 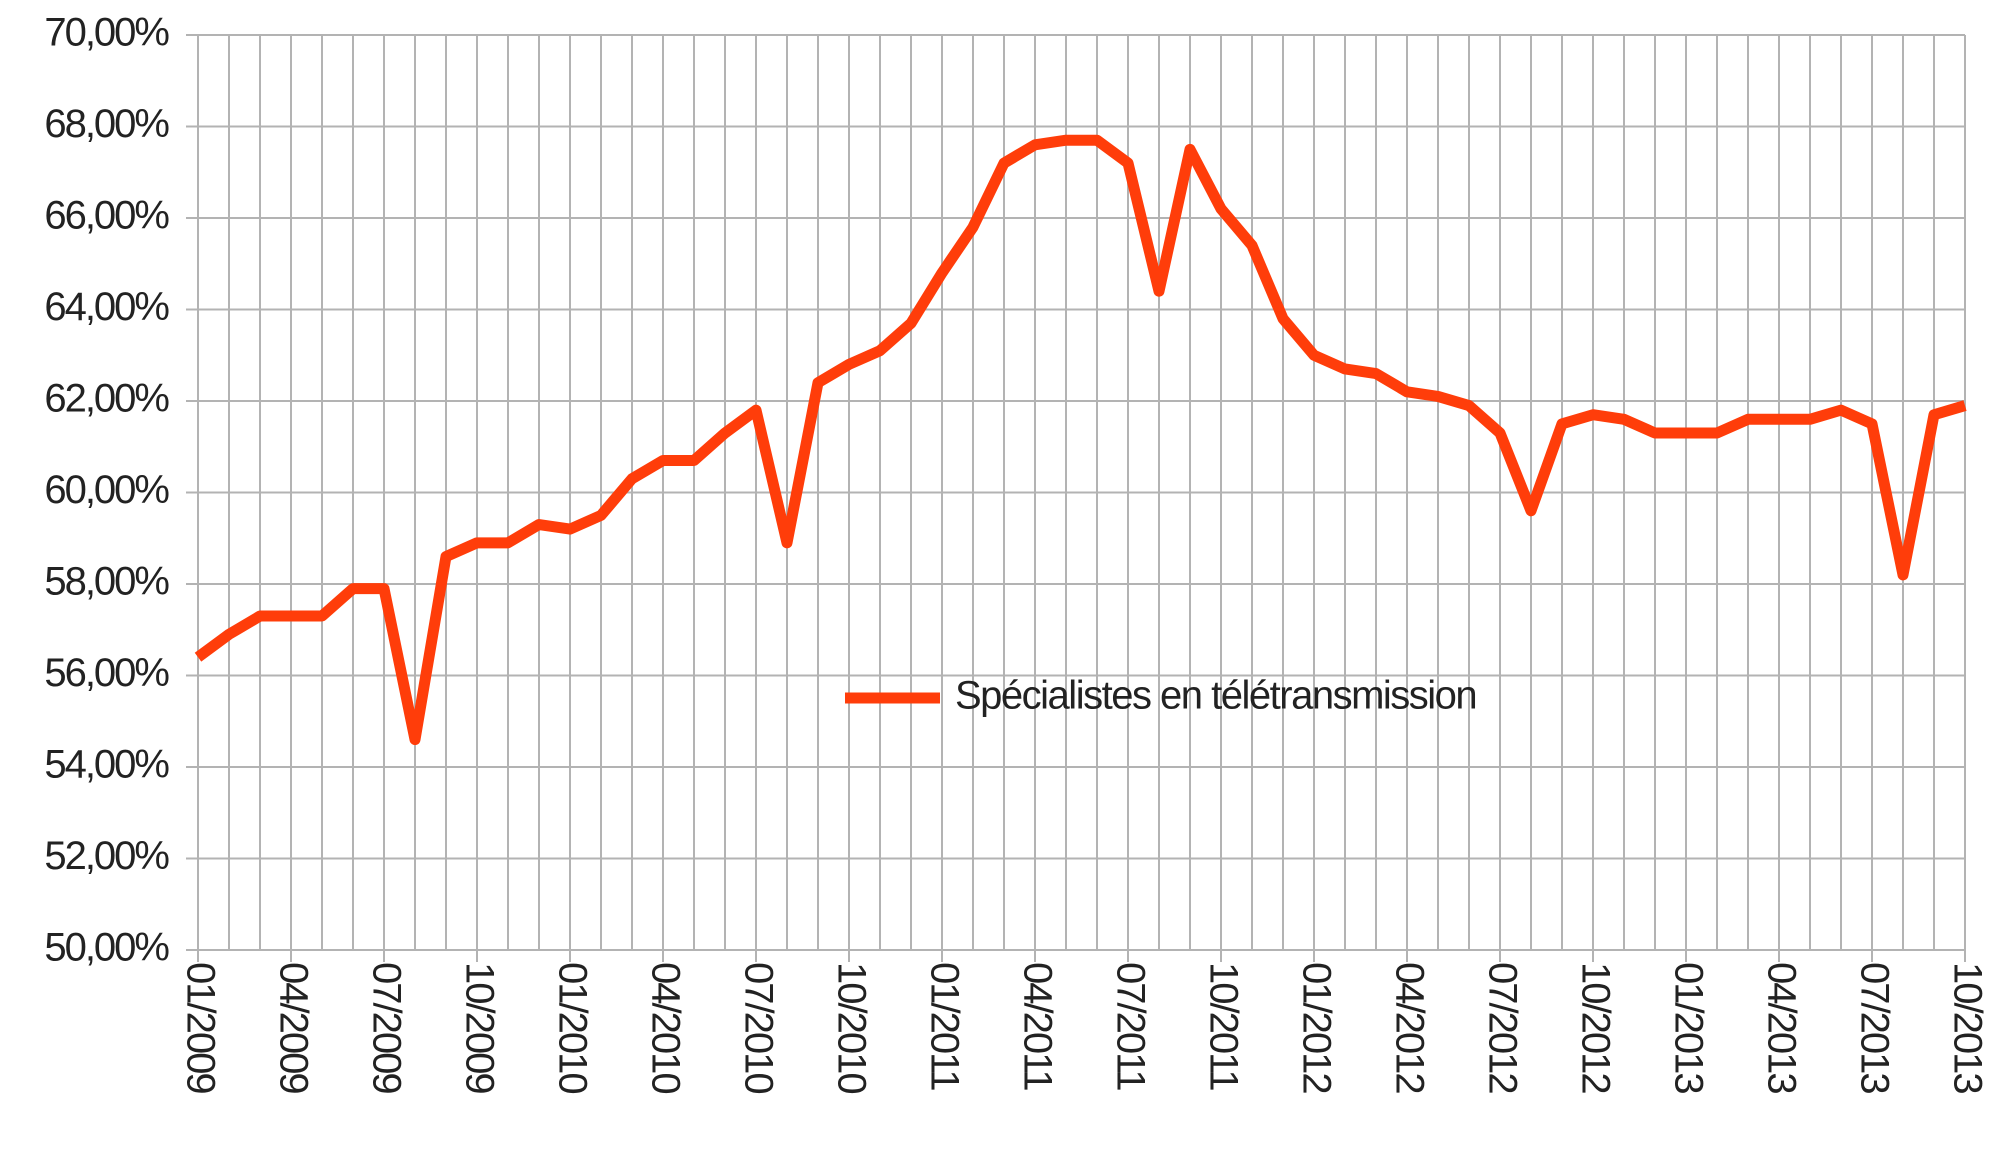 I want to click on x-tick-label: 01/2012, so click(x=1316, y=1027).